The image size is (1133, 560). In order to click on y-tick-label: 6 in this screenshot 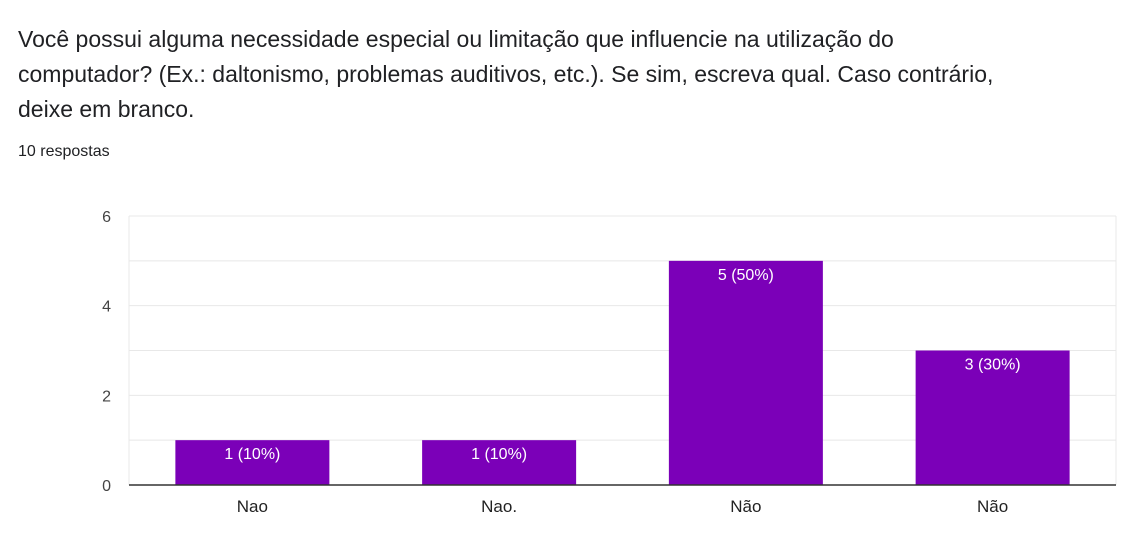, I will do `click(106, 217)`.